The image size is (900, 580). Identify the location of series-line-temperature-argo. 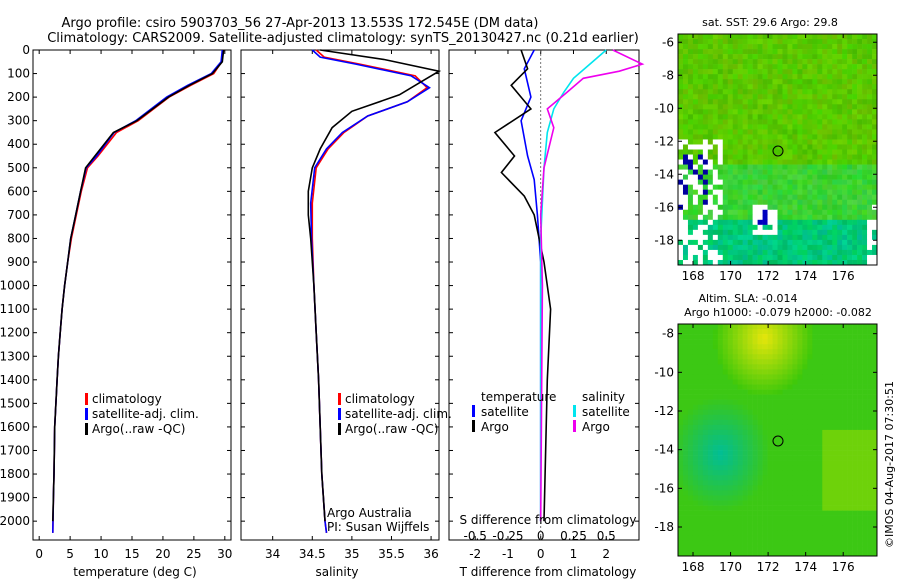
(522, 285).